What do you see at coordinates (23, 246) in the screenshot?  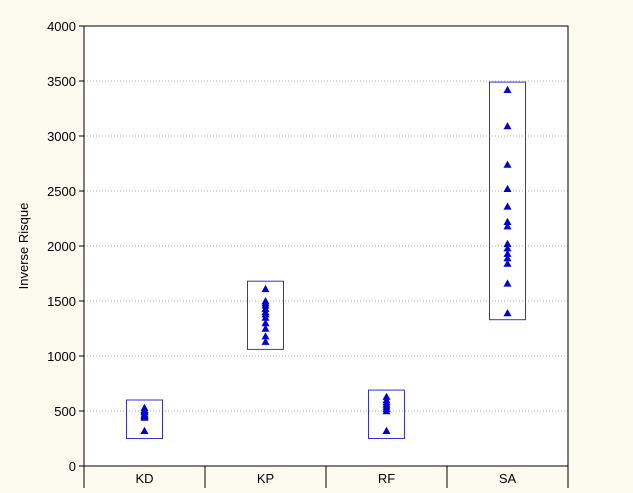 I see `y-axis-title: Inverse Risque` at bounding box center [23, 246].